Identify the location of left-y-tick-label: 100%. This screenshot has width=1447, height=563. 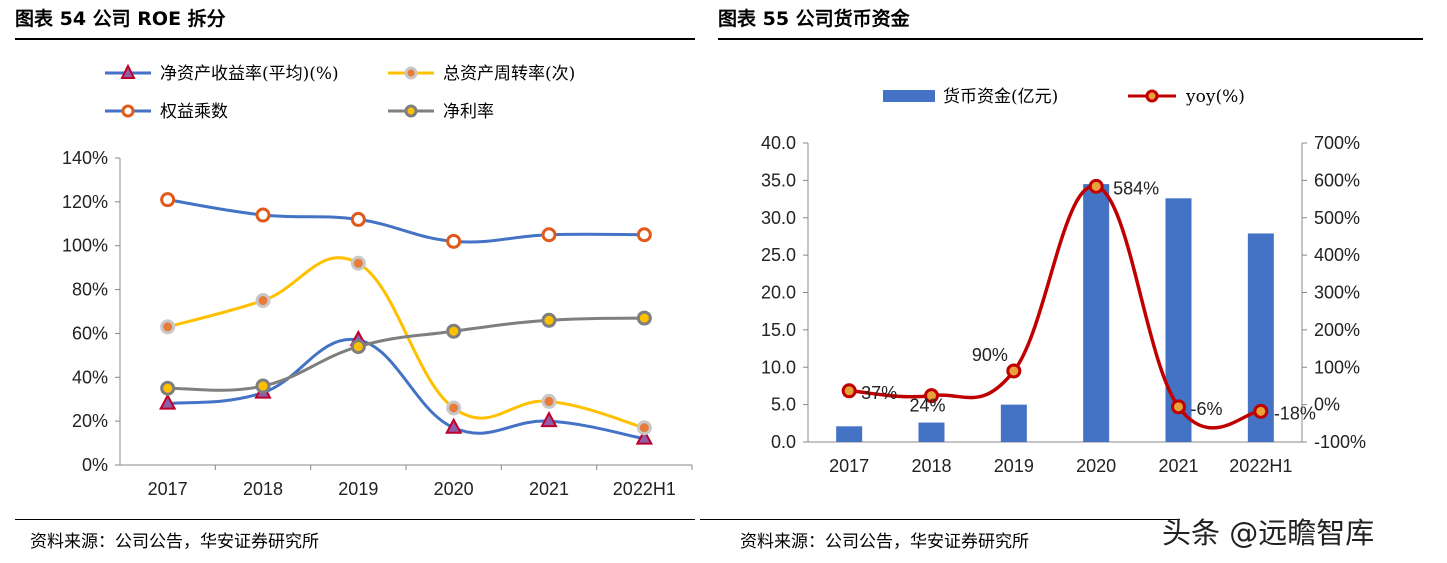
(85, 246).